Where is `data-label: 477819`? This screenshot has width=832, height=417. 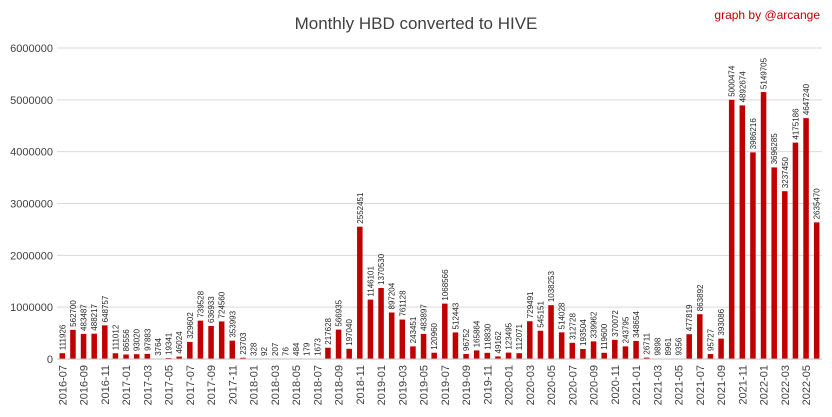 data-label: 477819 is located at coordinates (689, 317).